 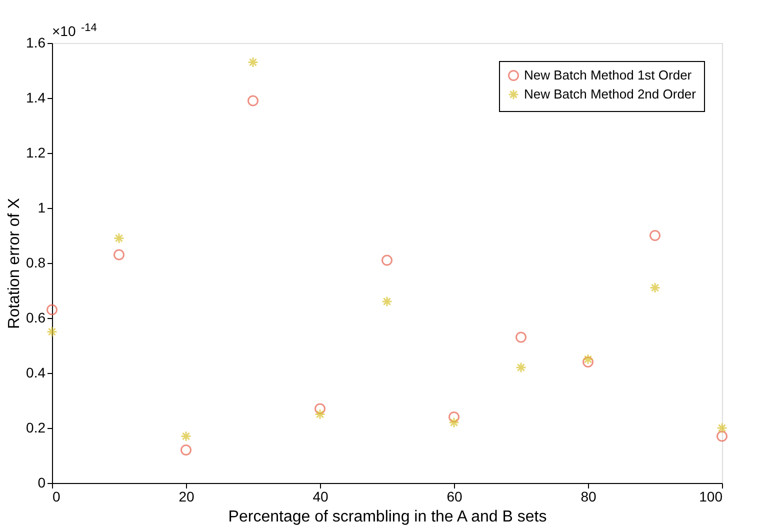 I want to click on y-tick-label: 0.8, so click(x=36, y=262).